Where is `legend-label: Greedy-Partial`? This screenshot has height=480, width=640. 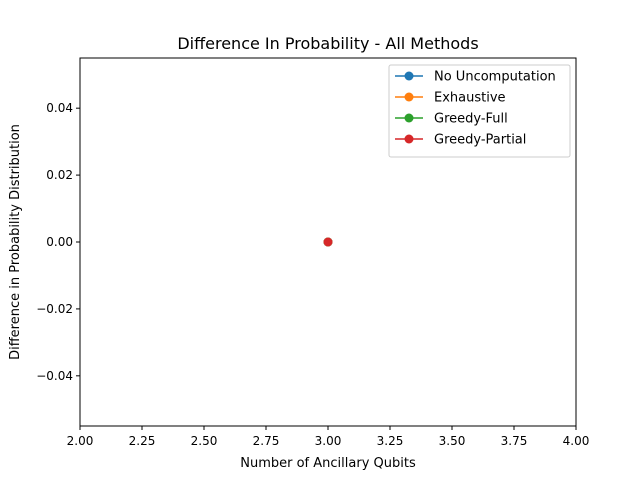 legend-label: Greedy-Partial is located at coordinates (480, 140).